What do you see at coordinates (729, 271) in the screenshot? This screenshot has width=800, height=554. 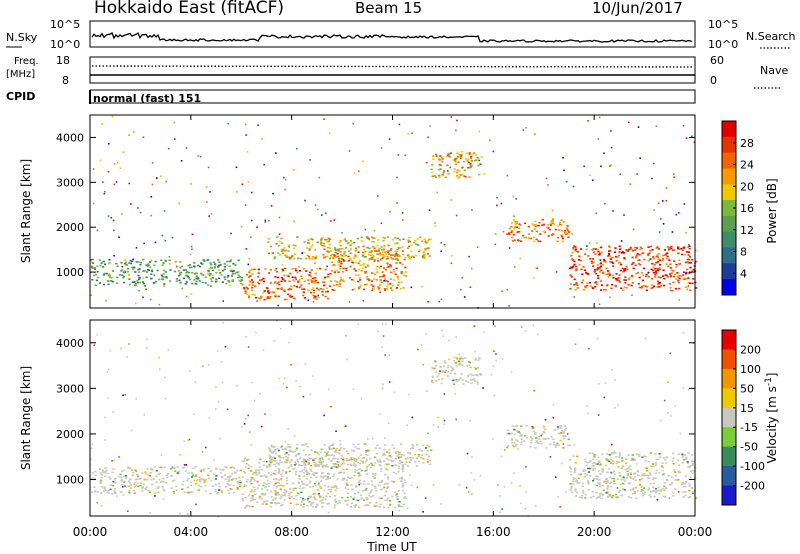 I see `power-colorbar-swatch` at bounding box center [729, 271].